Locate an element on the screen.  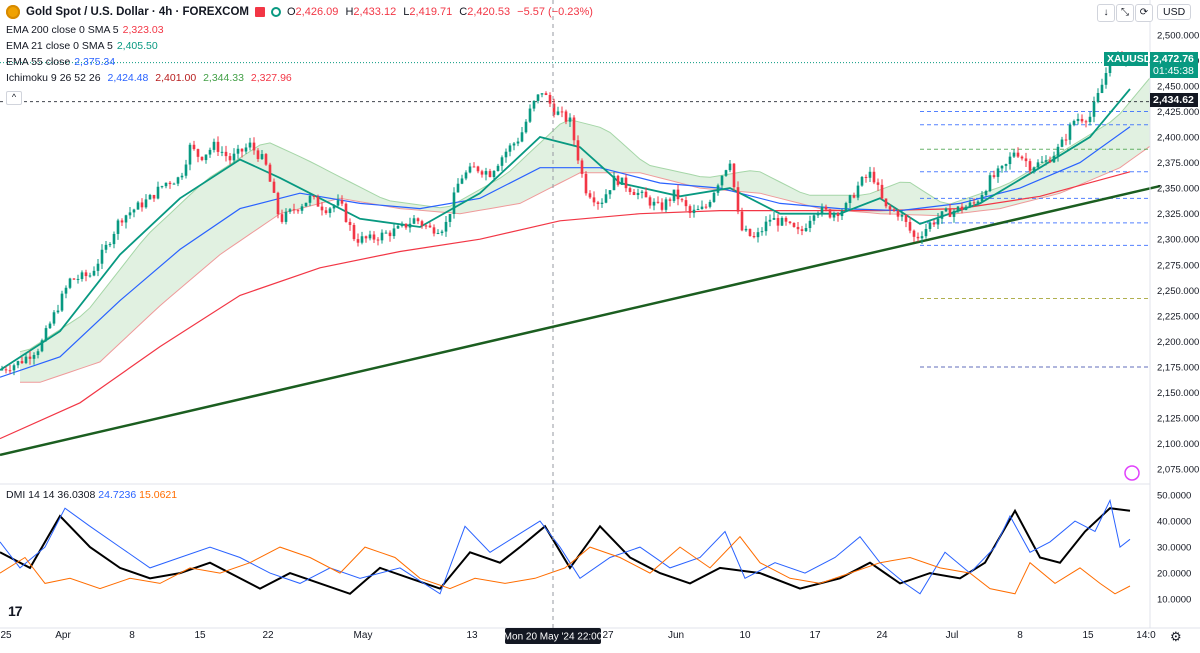
last-price-tag: 2,472.76 is located at coordinates (1174, 59).